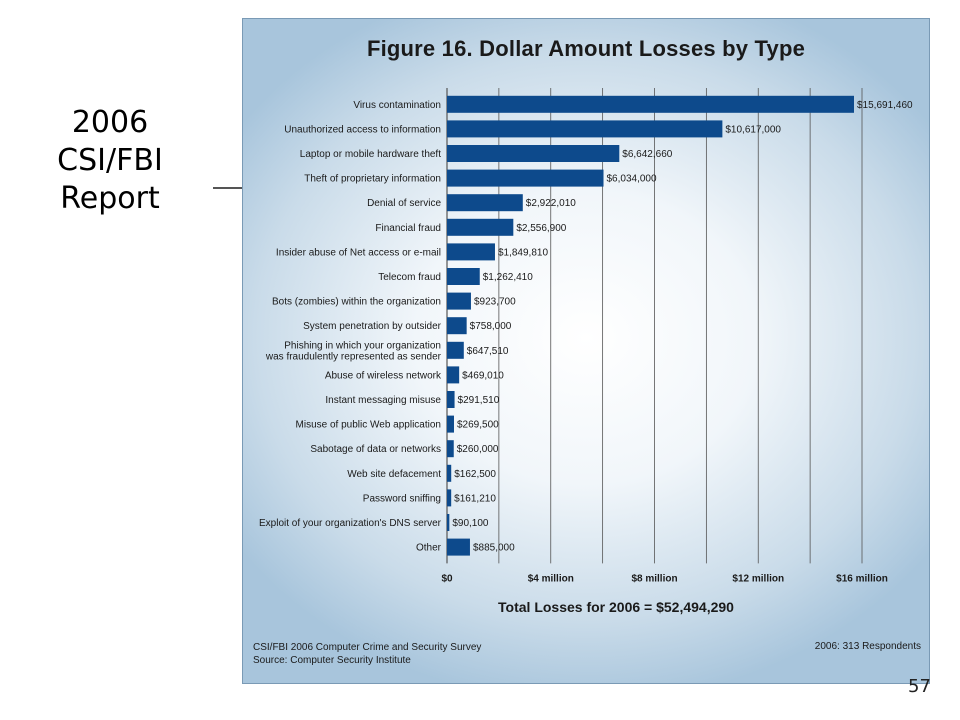 The width and height of the screenshot is (960, 720). I want to click on category-label: Instant messaging misuse, so click(383, 400).